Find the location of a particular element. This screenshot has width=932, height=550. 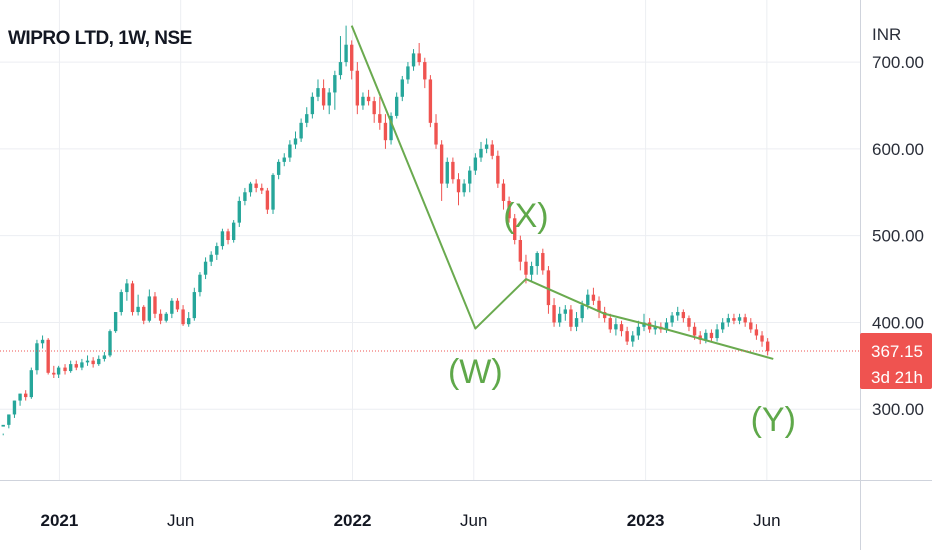

x-tick-label: 2023 is located at coordinates (646, 520).